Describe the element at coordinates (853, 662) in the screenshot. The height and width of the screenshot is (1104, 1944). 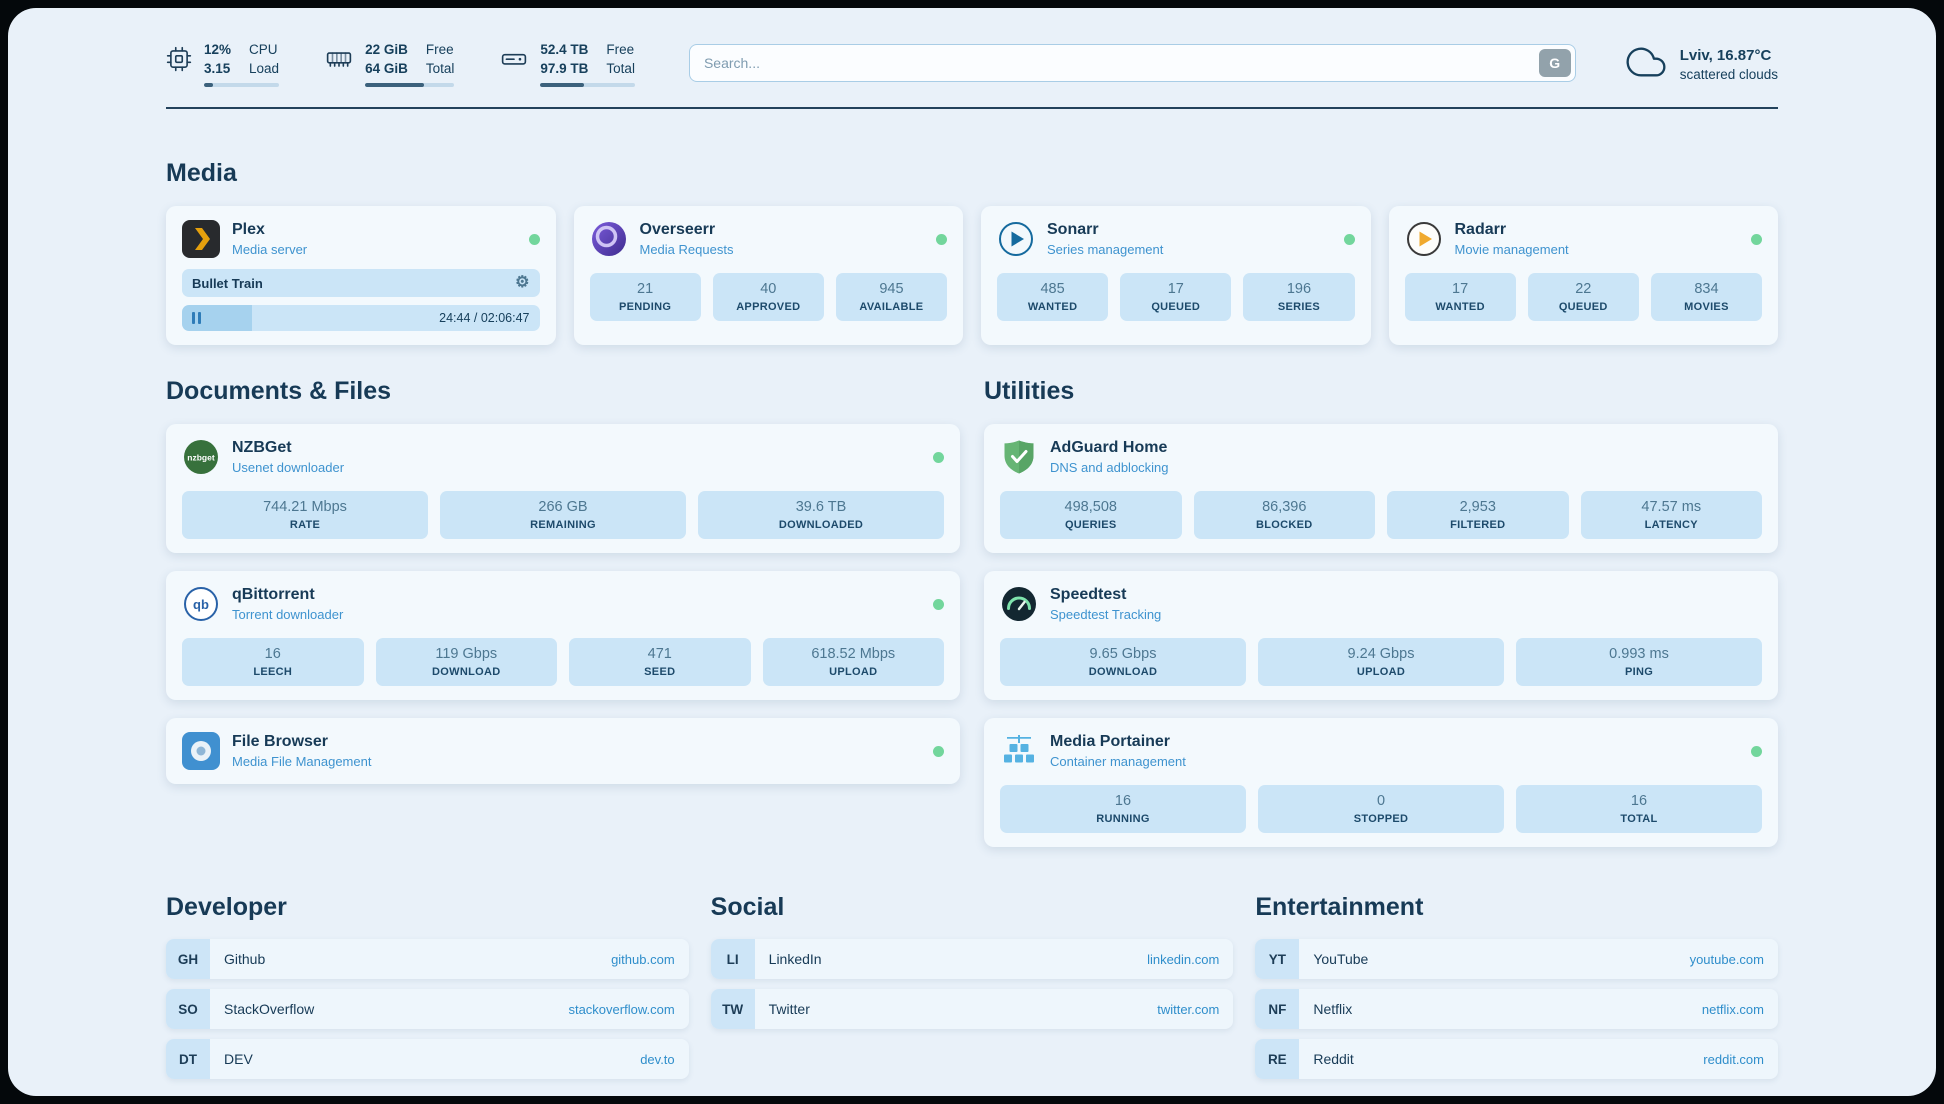
I see `stat-chip: 618.52 Mbps UPLOAD` at that location.